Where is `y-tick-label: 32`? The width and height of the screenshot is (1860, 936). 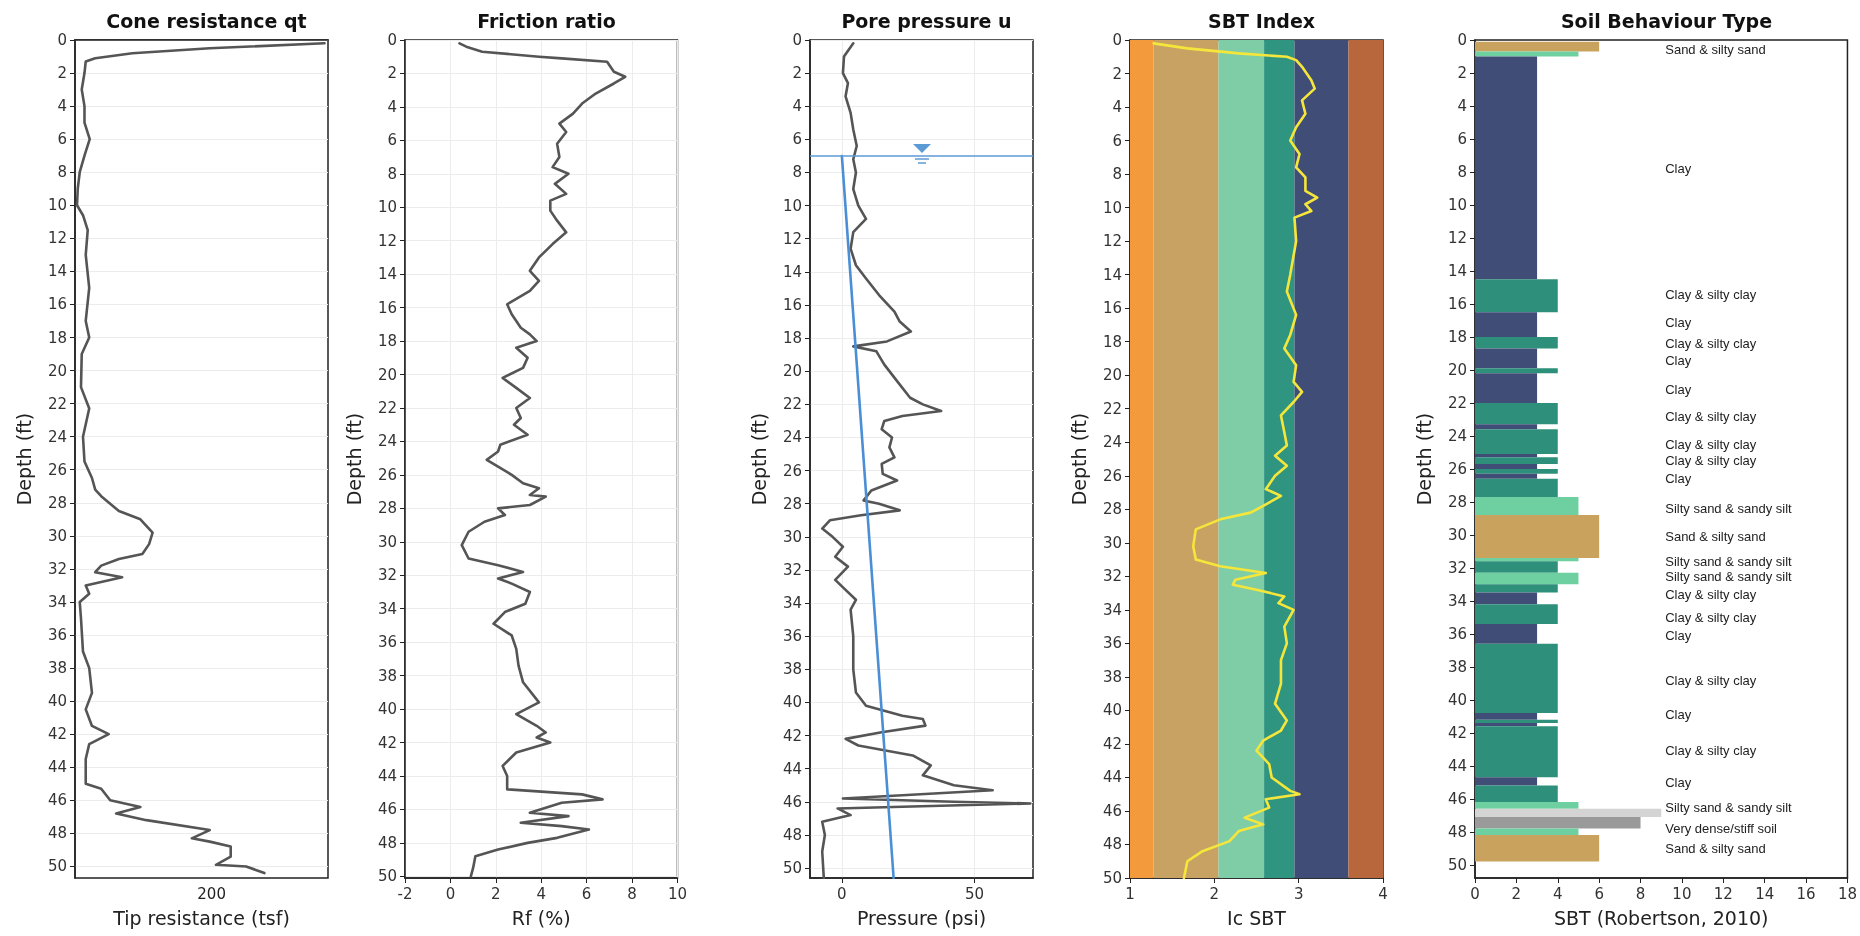 y-tick-label: 32 is located at coordinates (792, 569).